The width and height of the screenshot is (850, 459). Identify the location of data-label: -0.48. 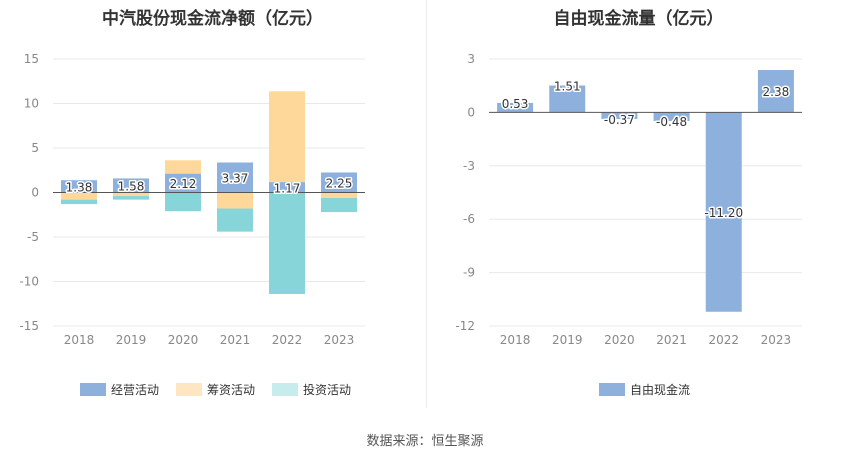
(671, 122).